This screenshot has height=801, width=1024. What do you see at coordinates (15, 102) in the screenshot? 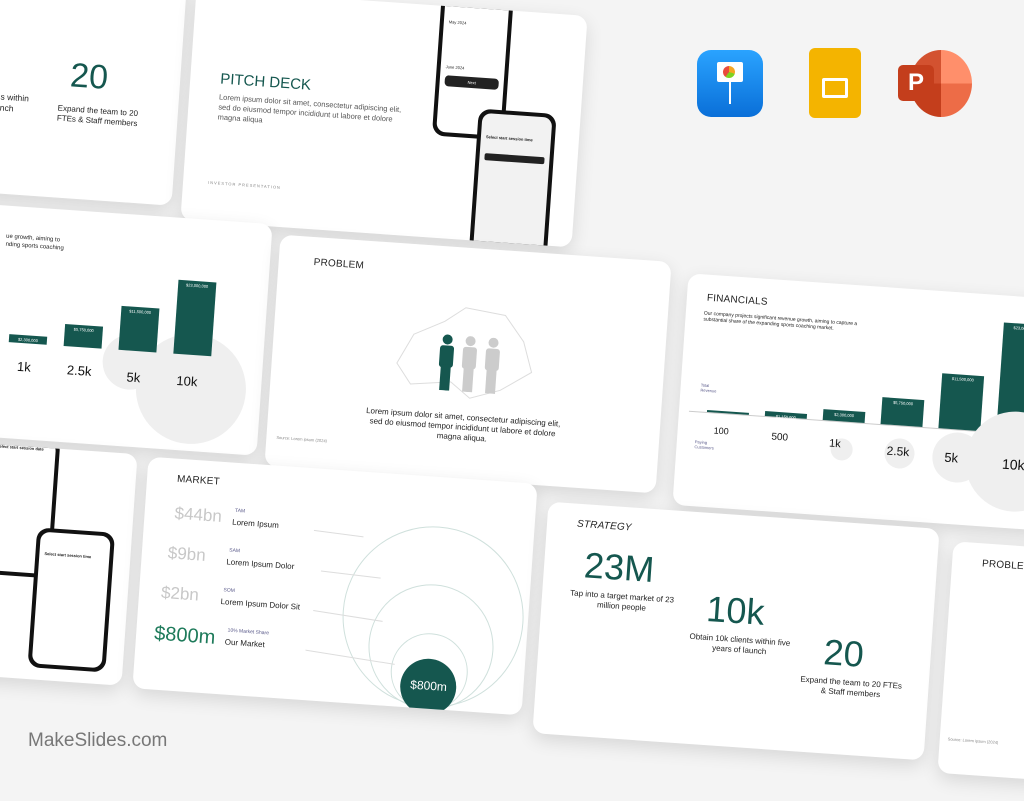
I see `stat-text: s within nch` at bounding box center [15, 102].